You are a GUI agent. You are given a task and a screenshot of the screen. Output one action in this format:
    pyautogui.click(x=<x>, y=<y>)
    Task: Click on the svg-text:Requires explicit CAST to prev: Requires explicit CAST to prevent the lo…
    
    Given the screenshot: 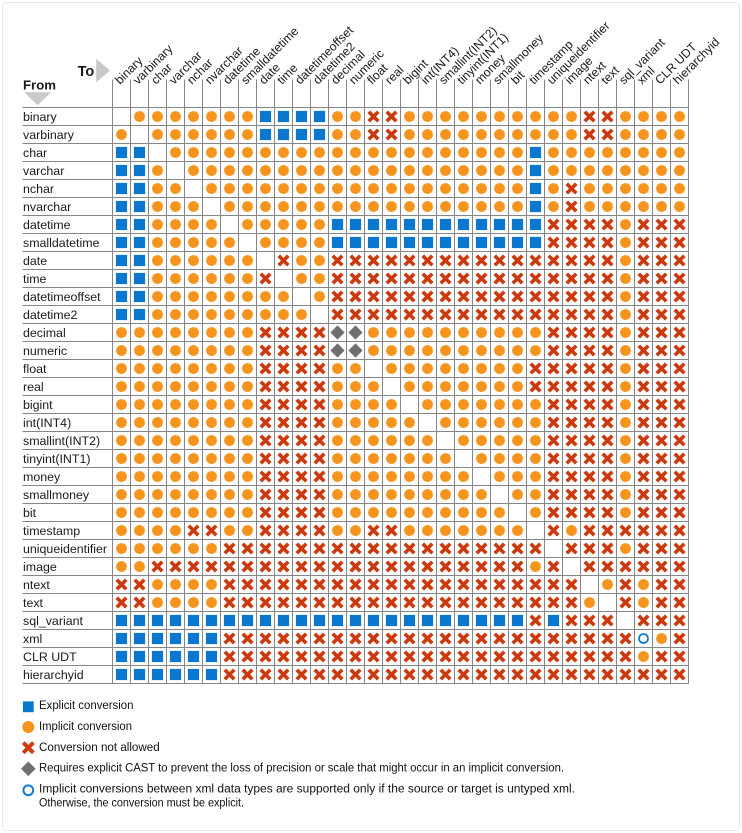 What is the action you would take?
    pyautogui.click(x=301, y=767)
    